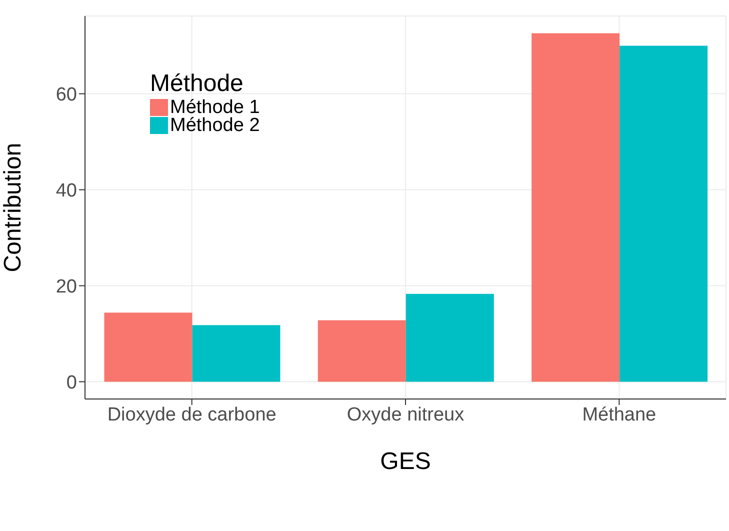 This screenshot has height=531, width=729. What do you see at coordinates (405, 461) in the screenshot?
I see `x-axis-title: GES` at bounding box center [405, 461].